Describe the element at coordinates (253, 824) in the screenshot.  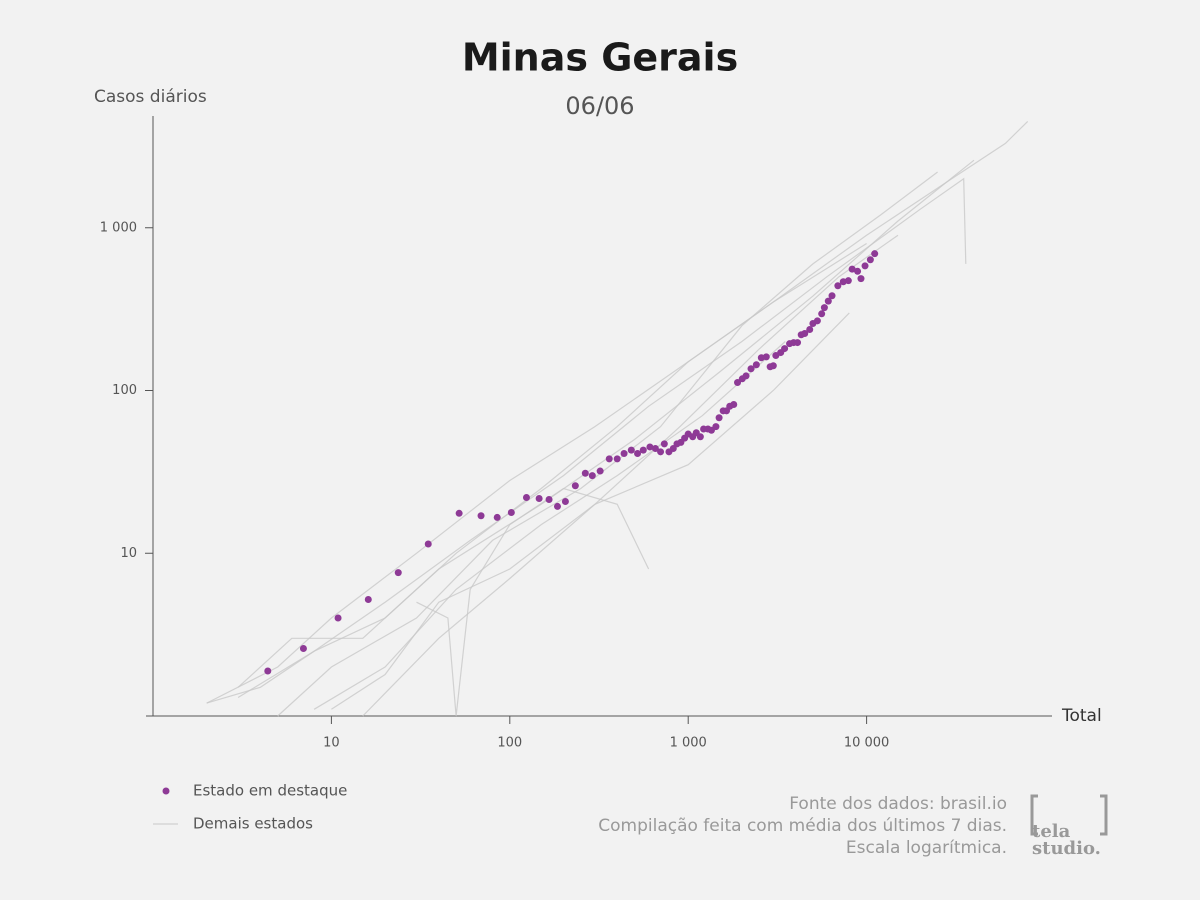
I see `legend-label: Demais estados` at that location.